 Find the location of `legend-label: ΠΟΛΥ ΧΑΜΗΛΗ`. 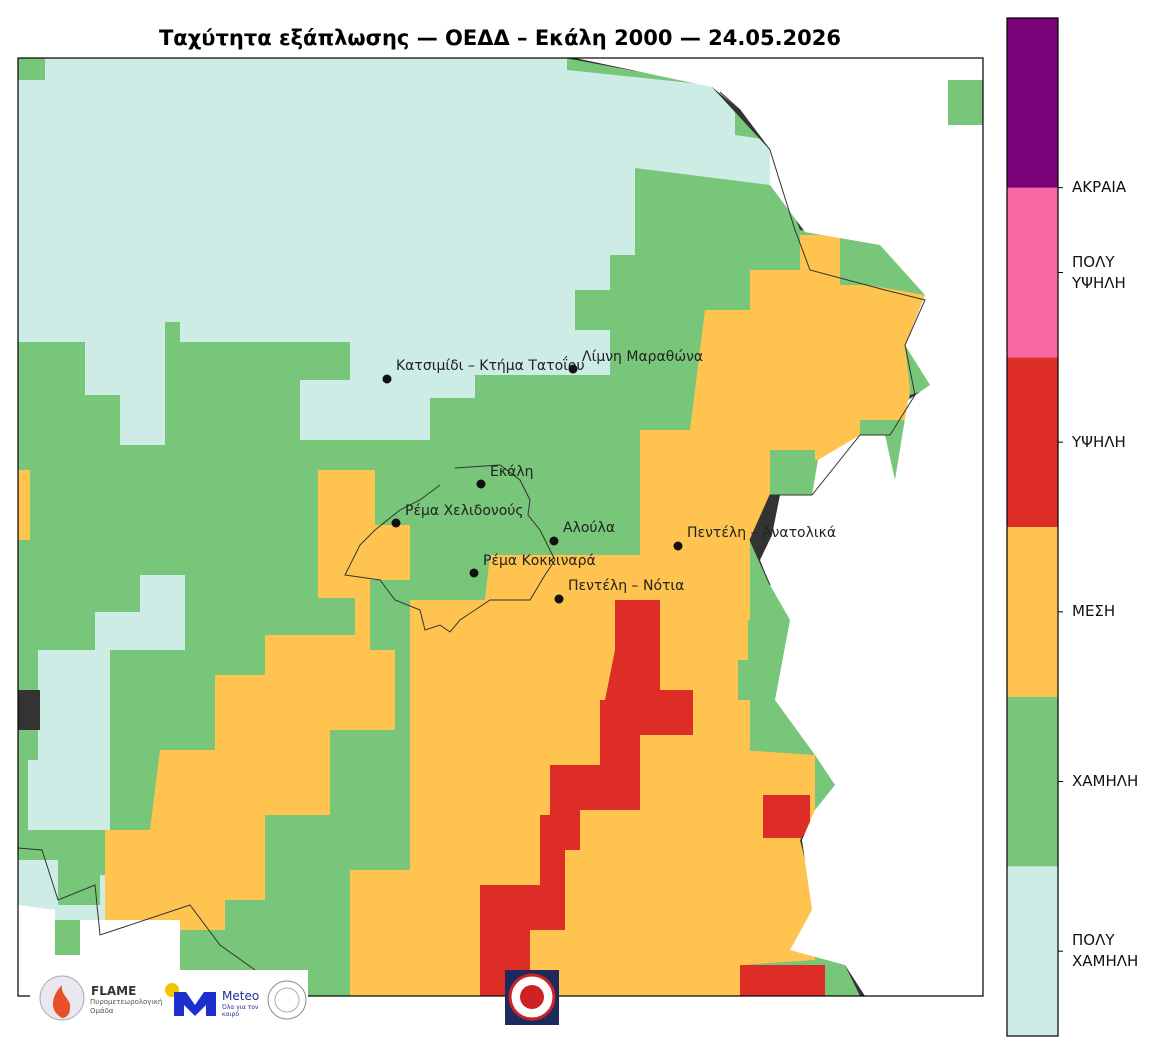

legend-label: ΠΟΛΥ ΧΑΜΗΛΗ is located at coordinates (1105, 951).